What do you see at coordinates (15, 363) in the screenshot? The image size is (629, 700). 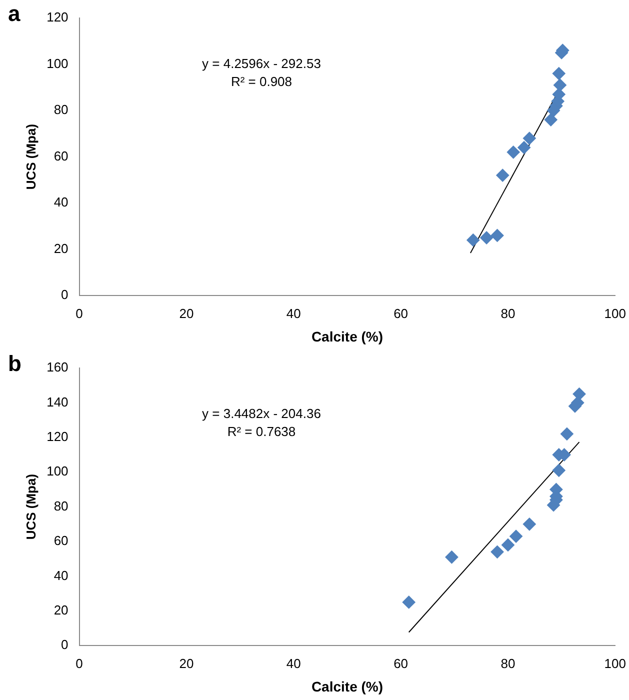 I see `chart-title: b` at bounding box center [15, 363].